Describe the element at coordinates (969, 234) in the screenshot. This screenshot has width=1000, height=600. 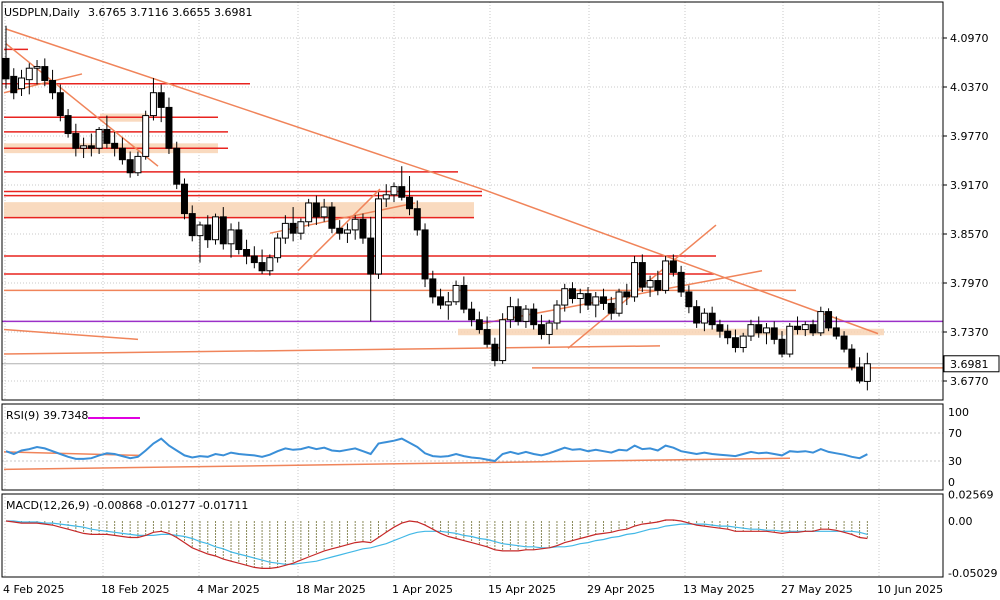
I see `price-axis-label: 3.8570` at that location.